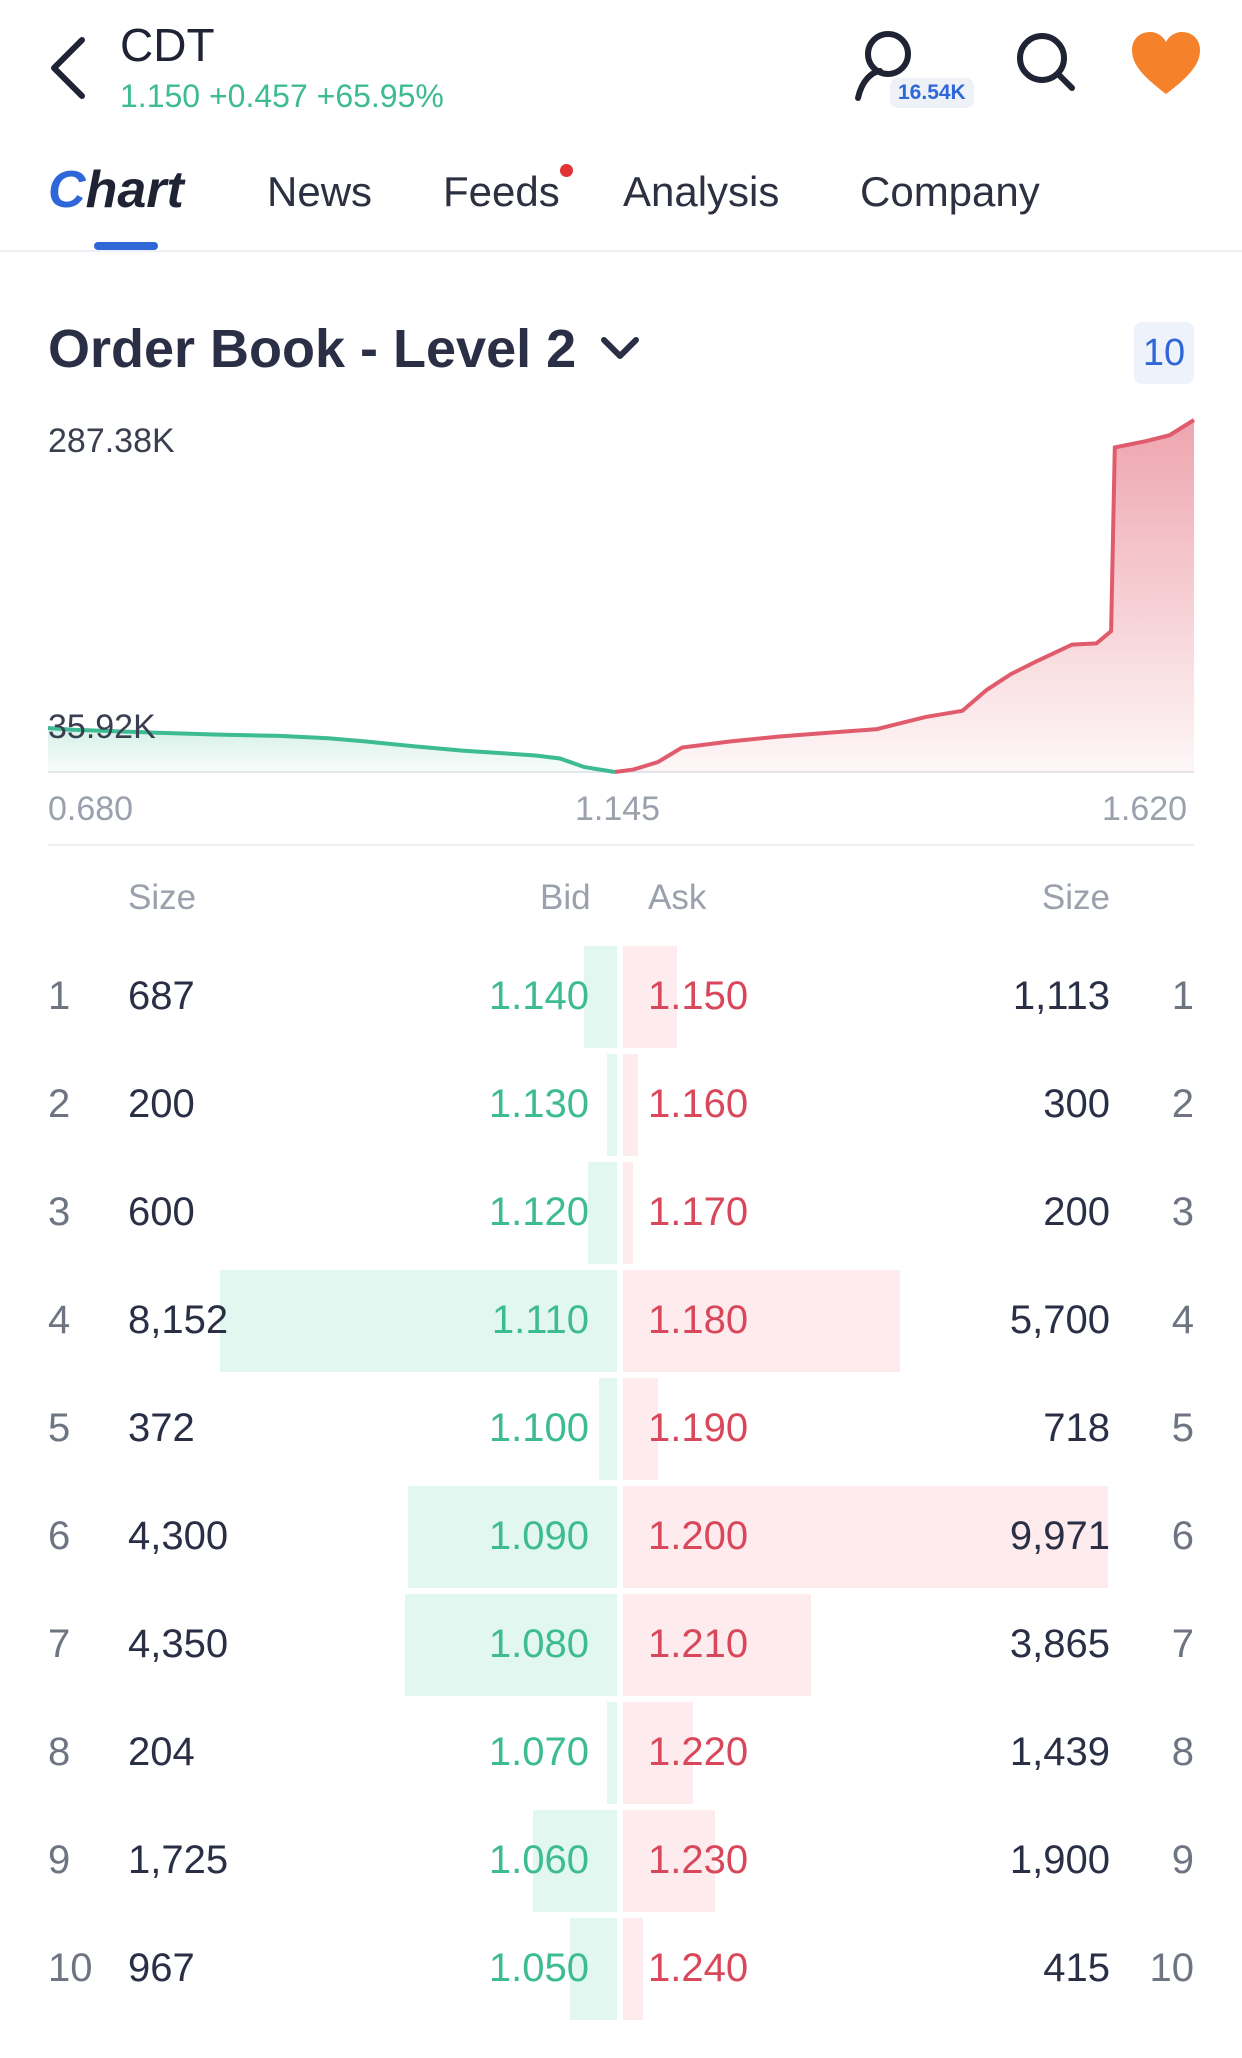 The width and height of the screenshot is (1242, 2058). I want to click on tab-chart: Chart, so click(116, 190).